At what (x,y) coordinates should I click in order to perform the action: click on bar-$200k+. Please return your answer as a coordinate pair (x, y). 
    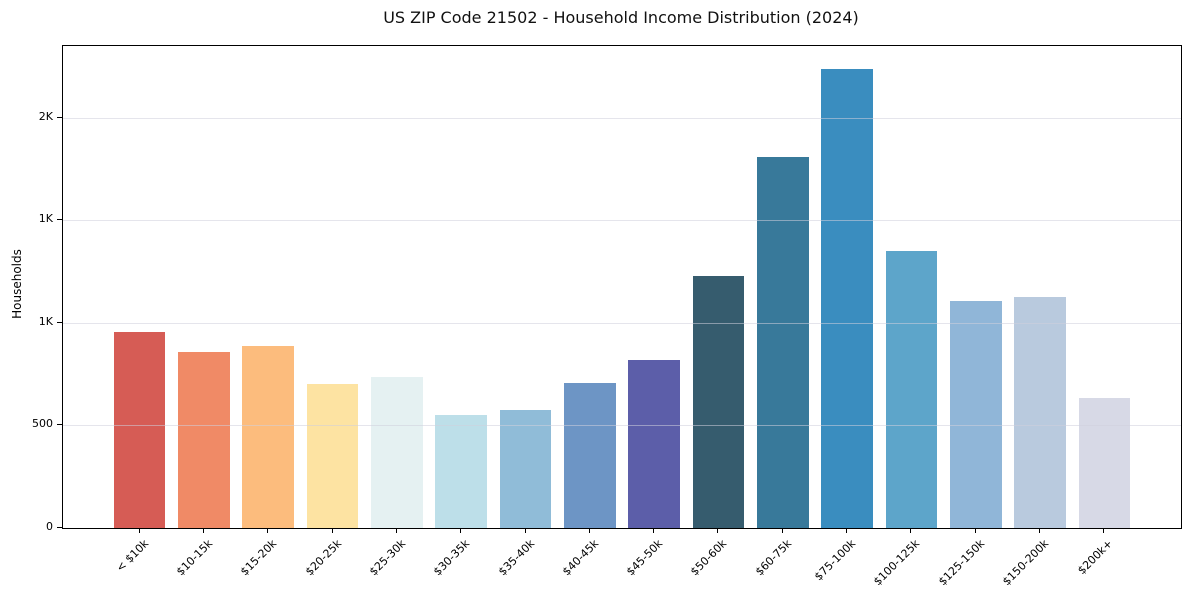
    Looking at the image, I should click on (1104, 462).